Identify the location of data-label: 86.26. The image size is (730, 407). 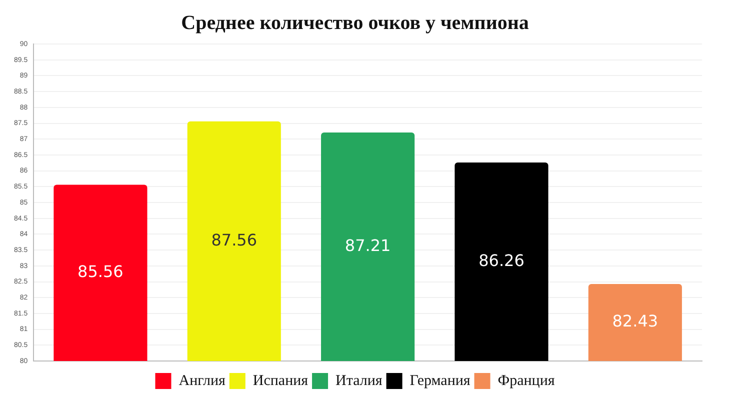
(501, 260).